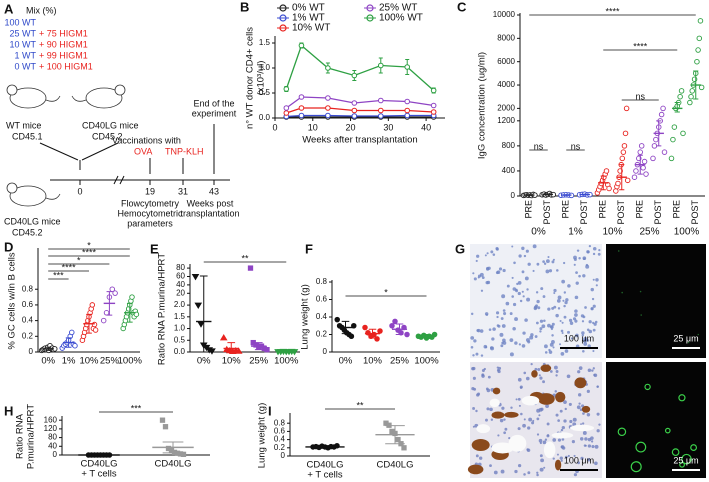  I want to click on airspace, so click(549, 450).